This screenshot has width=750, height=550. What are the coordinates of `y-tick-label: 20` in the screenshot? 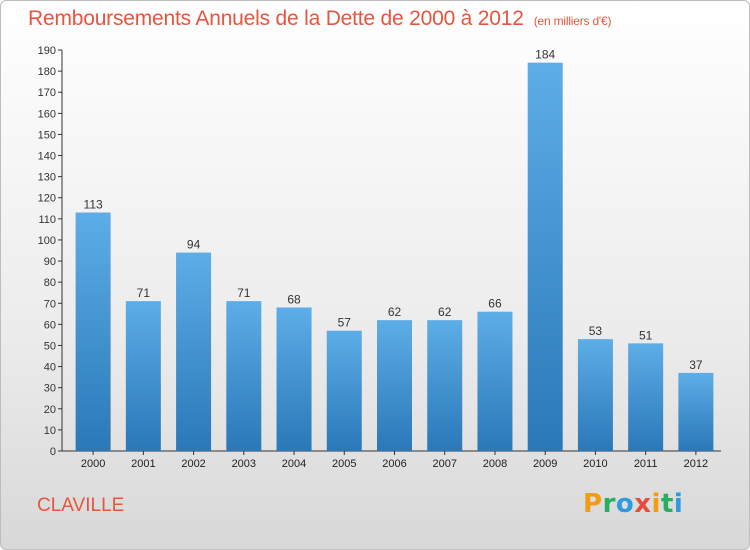 It's located at (50, 410).